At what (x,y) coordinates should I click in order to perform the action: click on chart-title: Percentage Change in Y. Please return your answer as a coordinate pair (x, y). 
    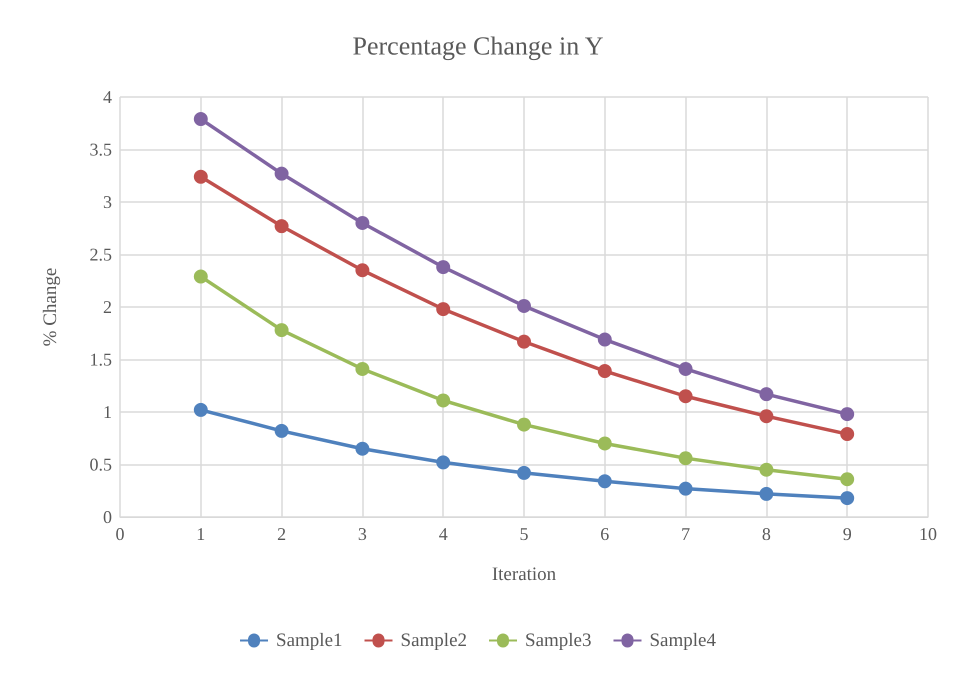
    Looking at the image, I should click on (478, 46).